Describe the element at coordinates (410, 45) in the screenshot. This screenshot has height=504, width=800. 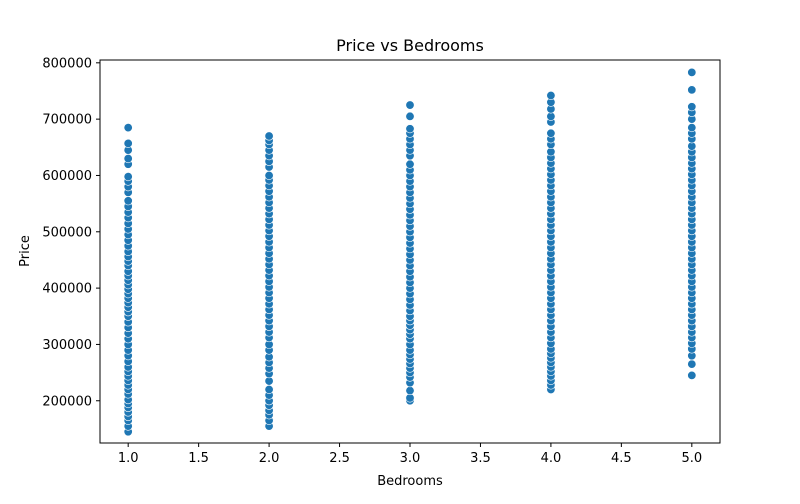
I see `chart-title: Price vs Bedrooms` at that location.